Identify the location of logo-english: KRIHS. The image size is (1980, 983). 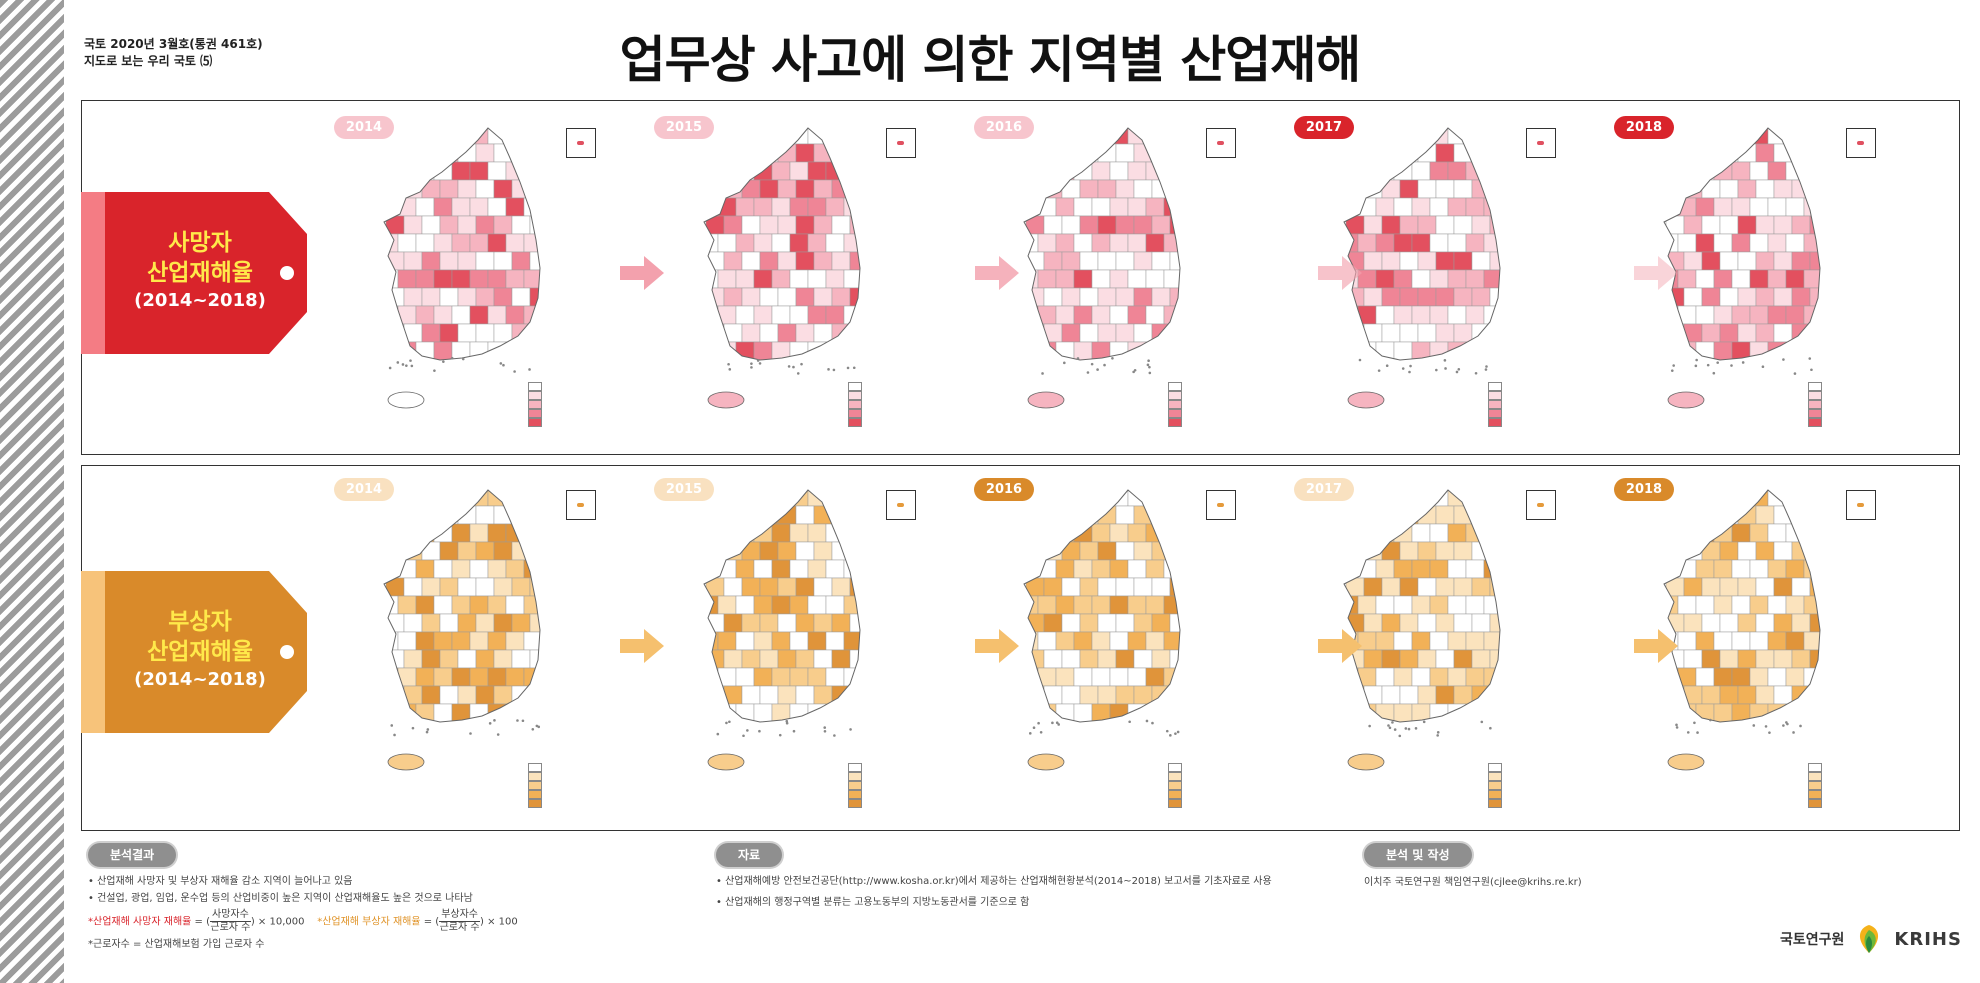
(1928, 939).